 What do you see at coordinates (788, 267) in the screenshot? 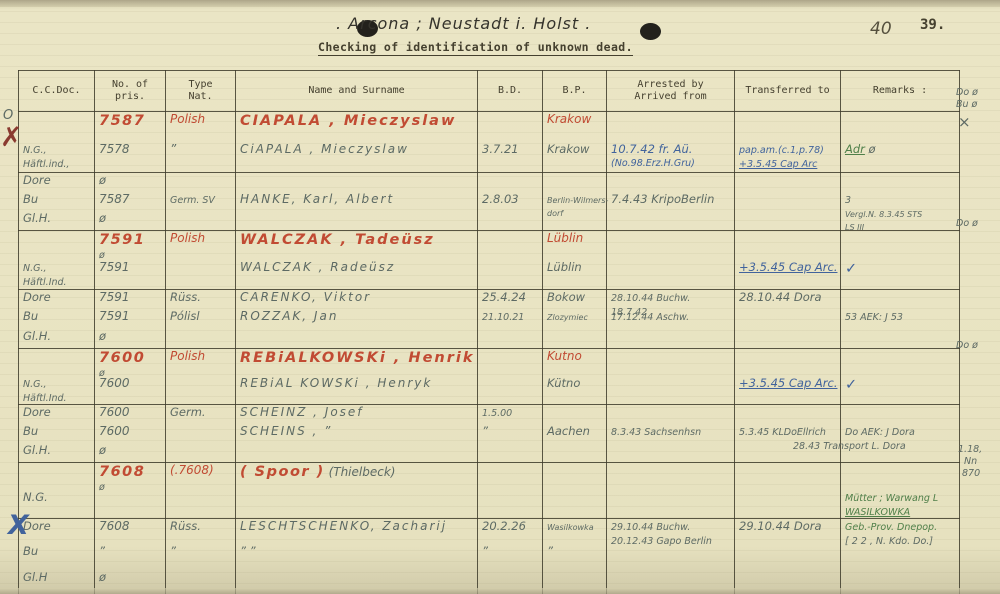
I see `entry-text: +3.5.45 Cap Arc.` at bounding box center [788, 267].